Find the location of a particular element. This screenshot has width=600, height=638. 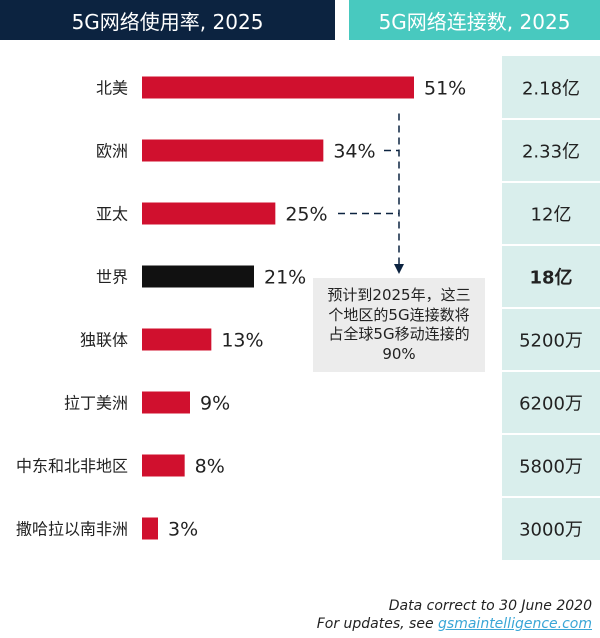

category-label: 撒哈拉以南非洲 is located at coordinates (72, 529).